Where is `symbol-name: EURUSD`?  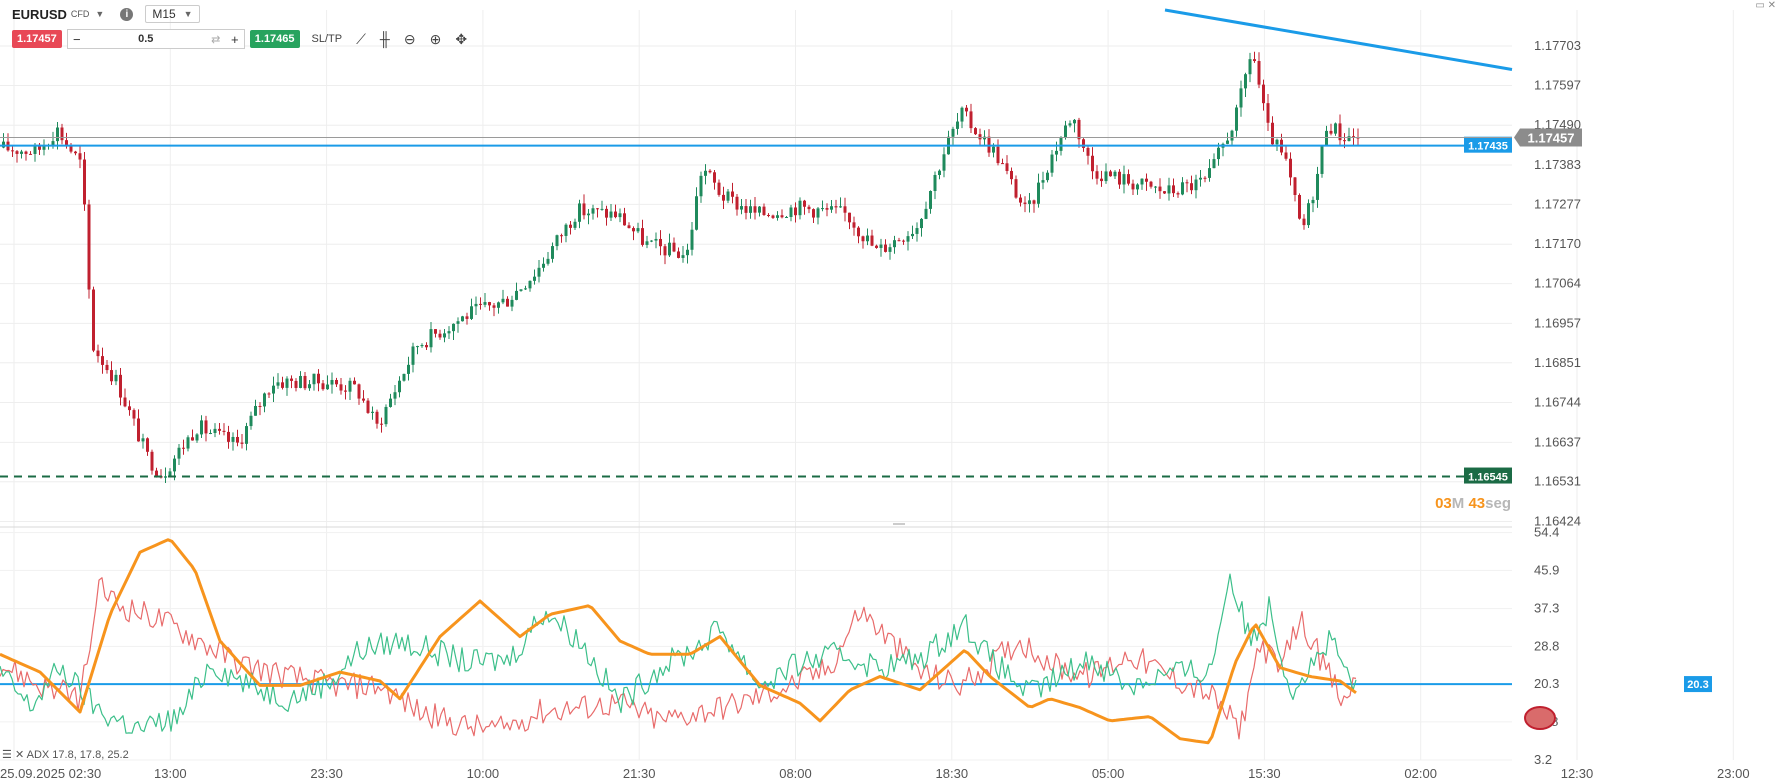
symbol-name: EURUSD is located at coordinates (39, 14).